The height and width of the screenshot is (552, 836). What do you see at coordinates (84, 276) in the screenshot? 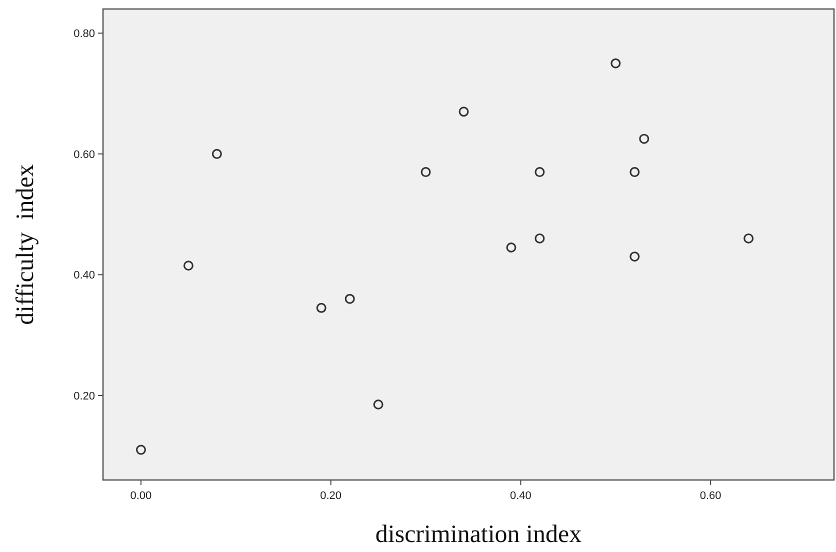
I see `y-tick-label: 0.40` at bounding box center [84, 276].